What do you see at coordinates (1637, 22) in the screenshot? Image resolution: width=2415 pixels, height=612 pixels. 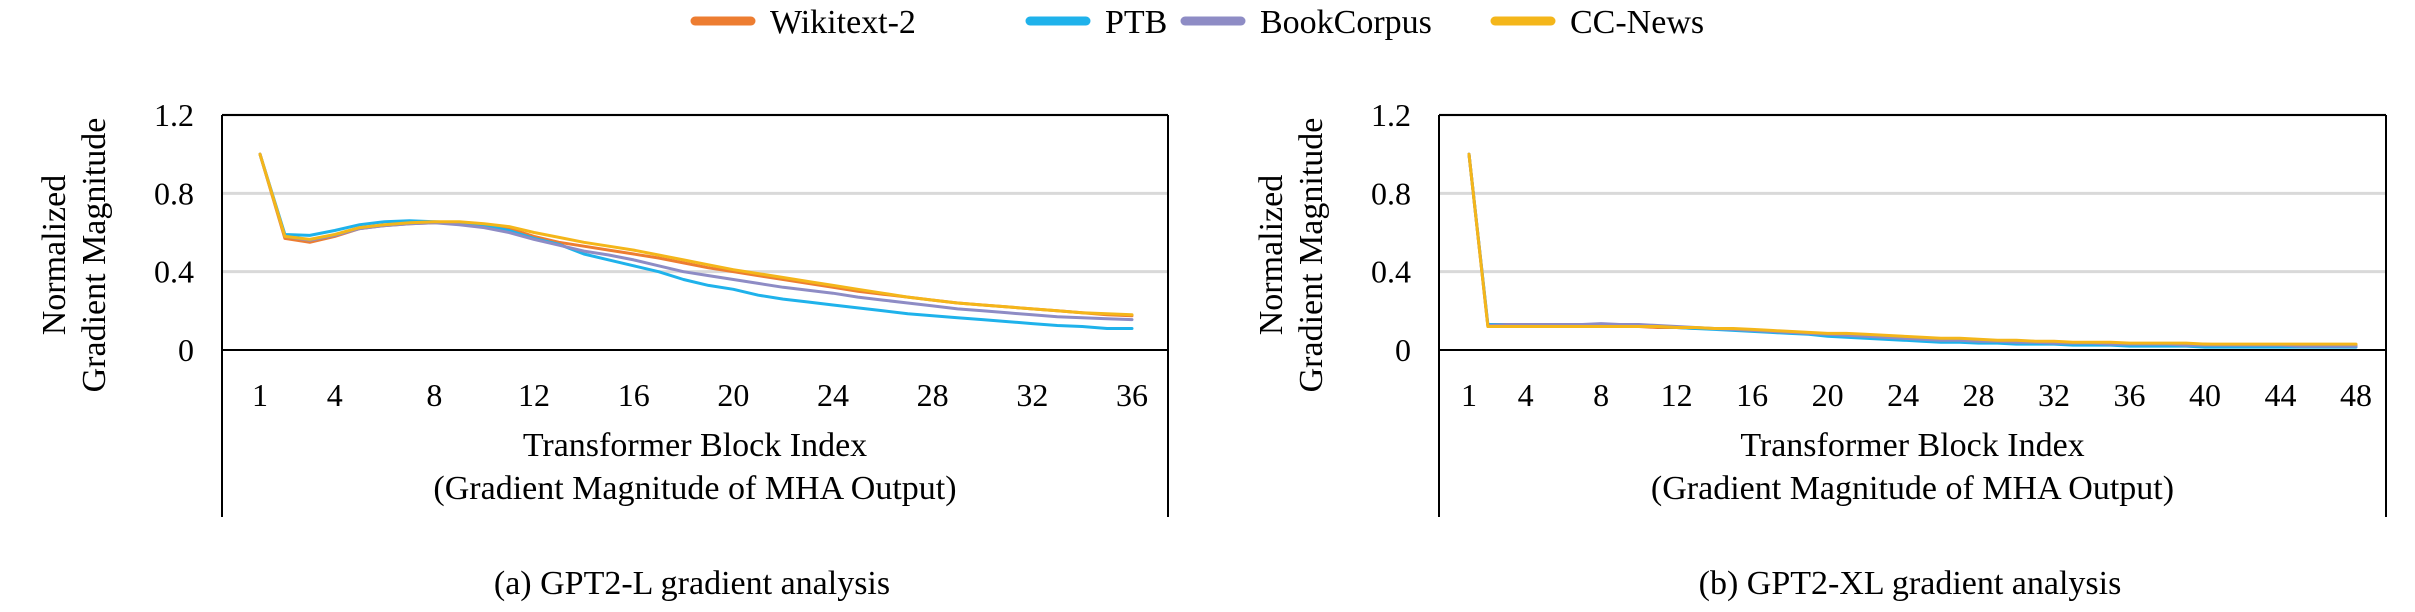 I see `legend-label-cc-news: CC-News` at bounding box center [1637, 22].